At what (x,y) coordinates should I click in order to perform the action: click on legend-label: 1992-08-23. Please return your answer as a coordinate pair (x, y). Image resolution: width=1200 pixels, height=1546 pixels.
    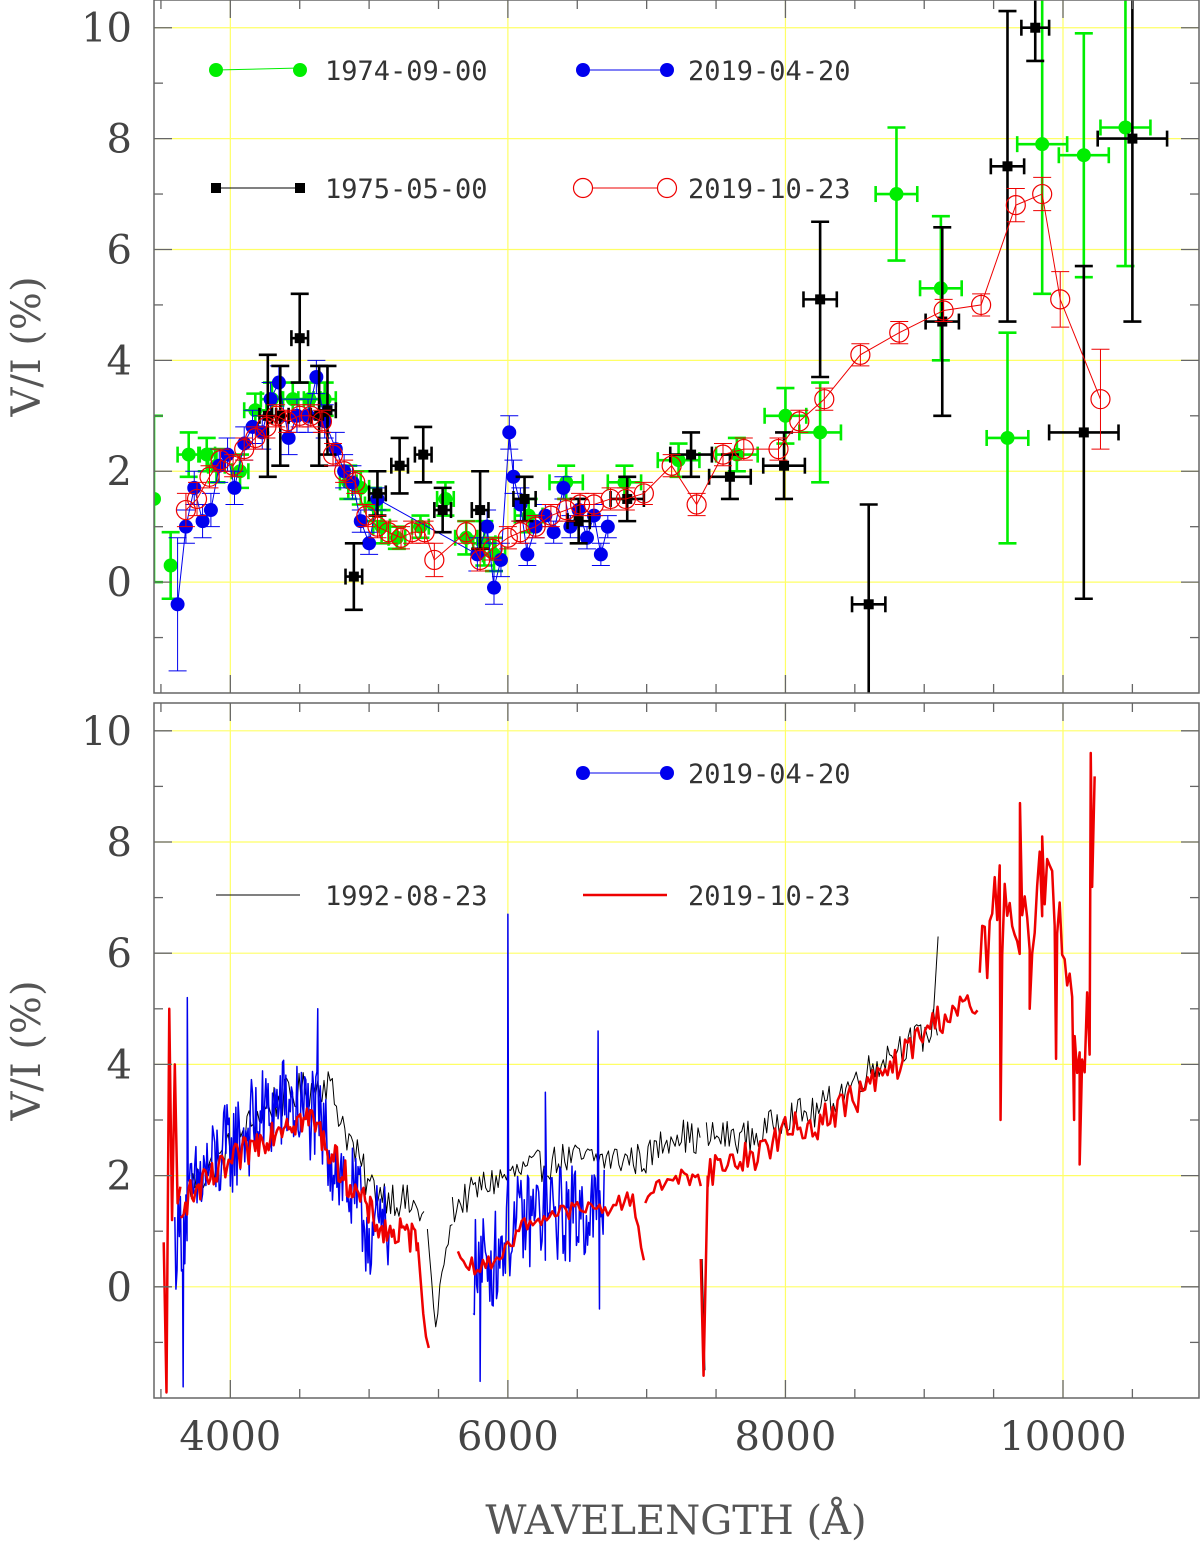
    Looking at the image, I should click on (406, 896).